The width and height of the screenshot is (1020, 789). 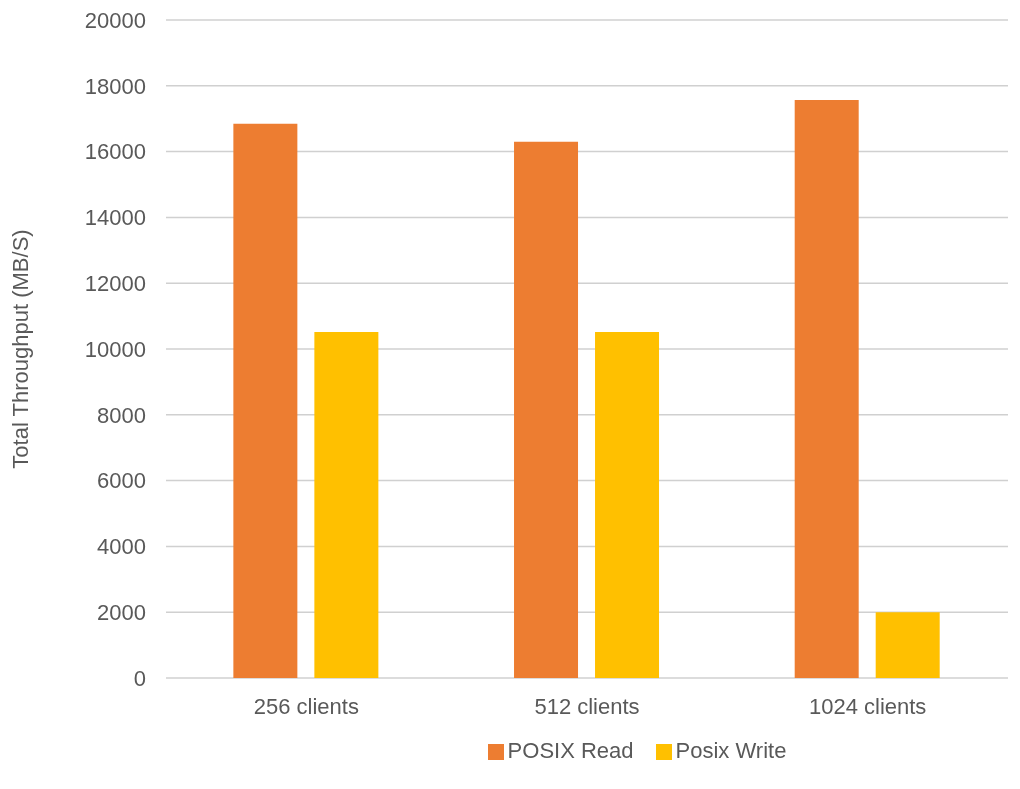 What do you see at coordinates (306, 706) in the screenshot?
I see `x-tick-label: 256 clients` at bounding box center [306, 706].